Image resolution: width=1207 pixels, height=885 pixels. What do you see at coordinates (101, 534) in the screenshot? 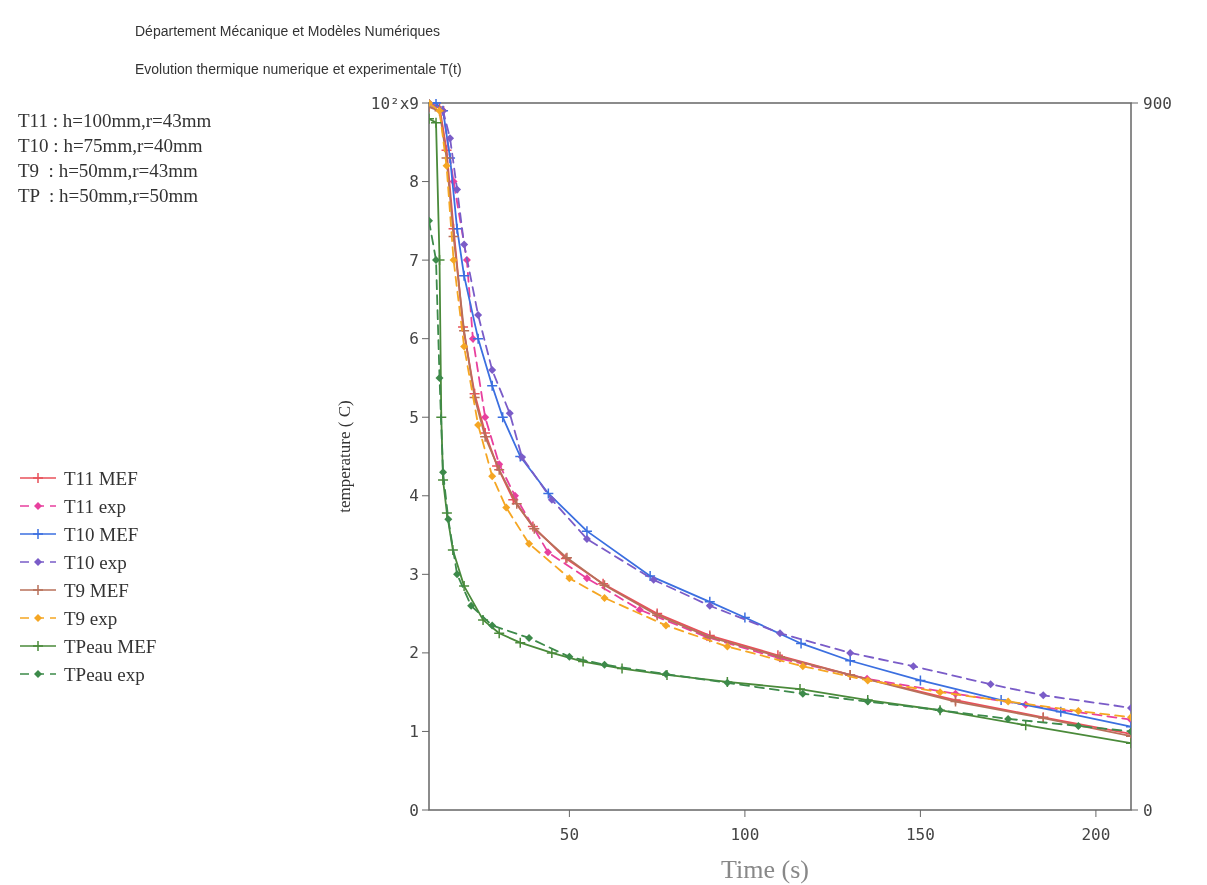
I see `legend-label: T10 MEF` at bounding box center [101, 534].